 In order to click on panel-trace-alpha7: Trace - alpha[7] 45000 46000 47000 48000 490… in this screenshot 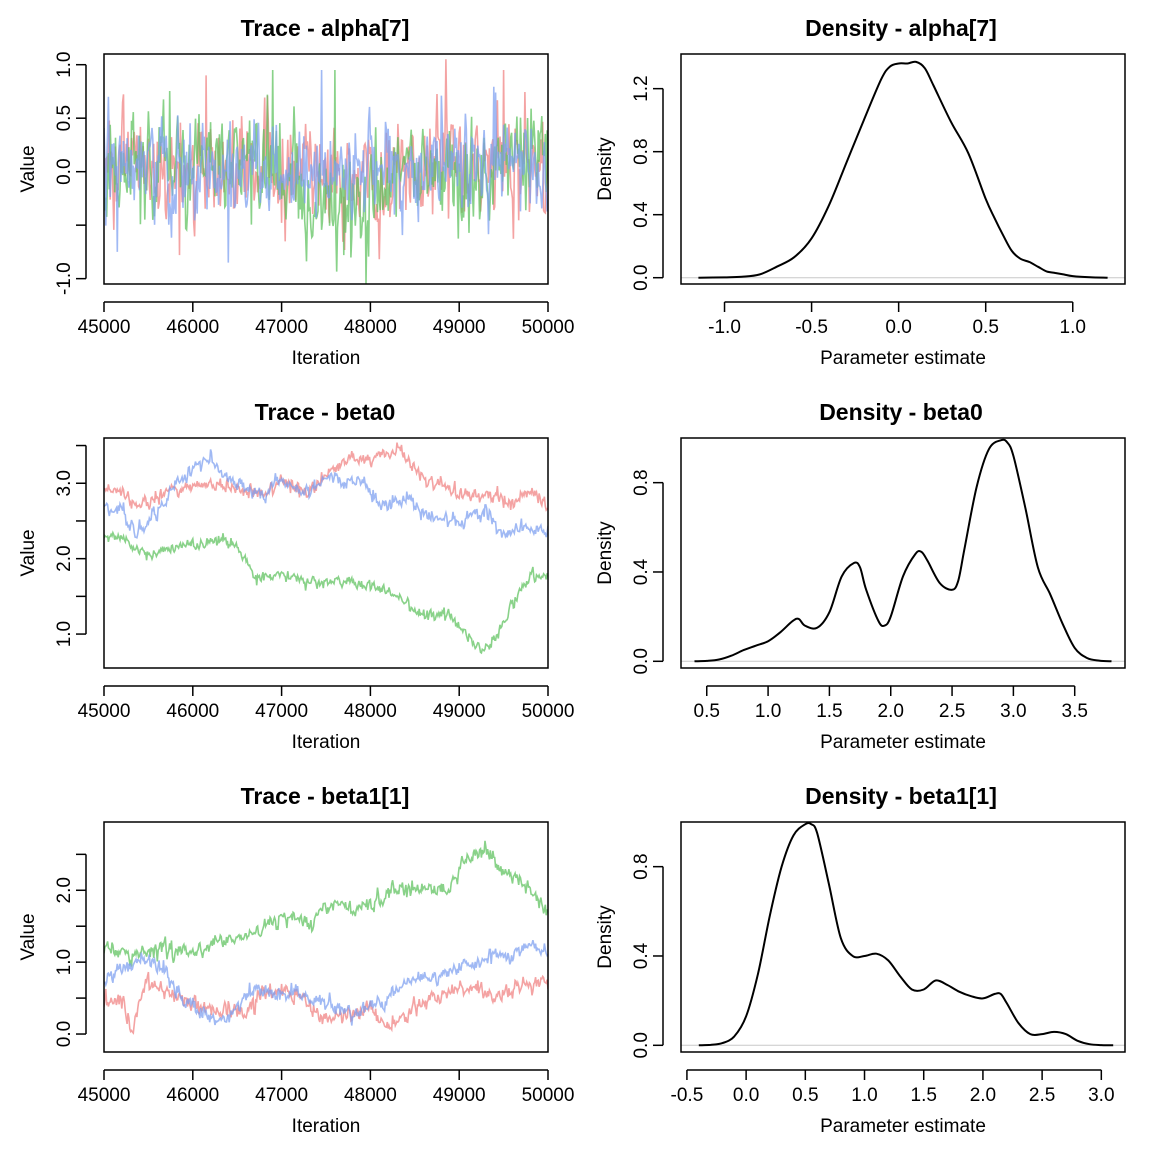, I will do `click(296, 192)`.